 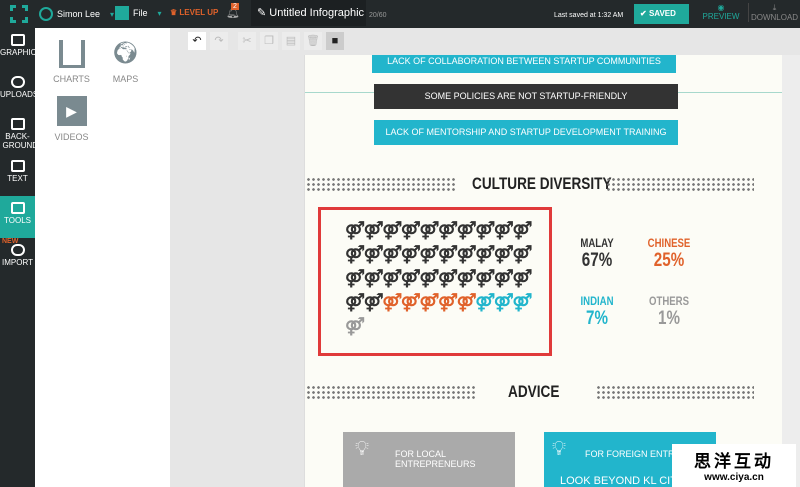 I want to click on redo-button: ↷, so click(x=219, y=41).